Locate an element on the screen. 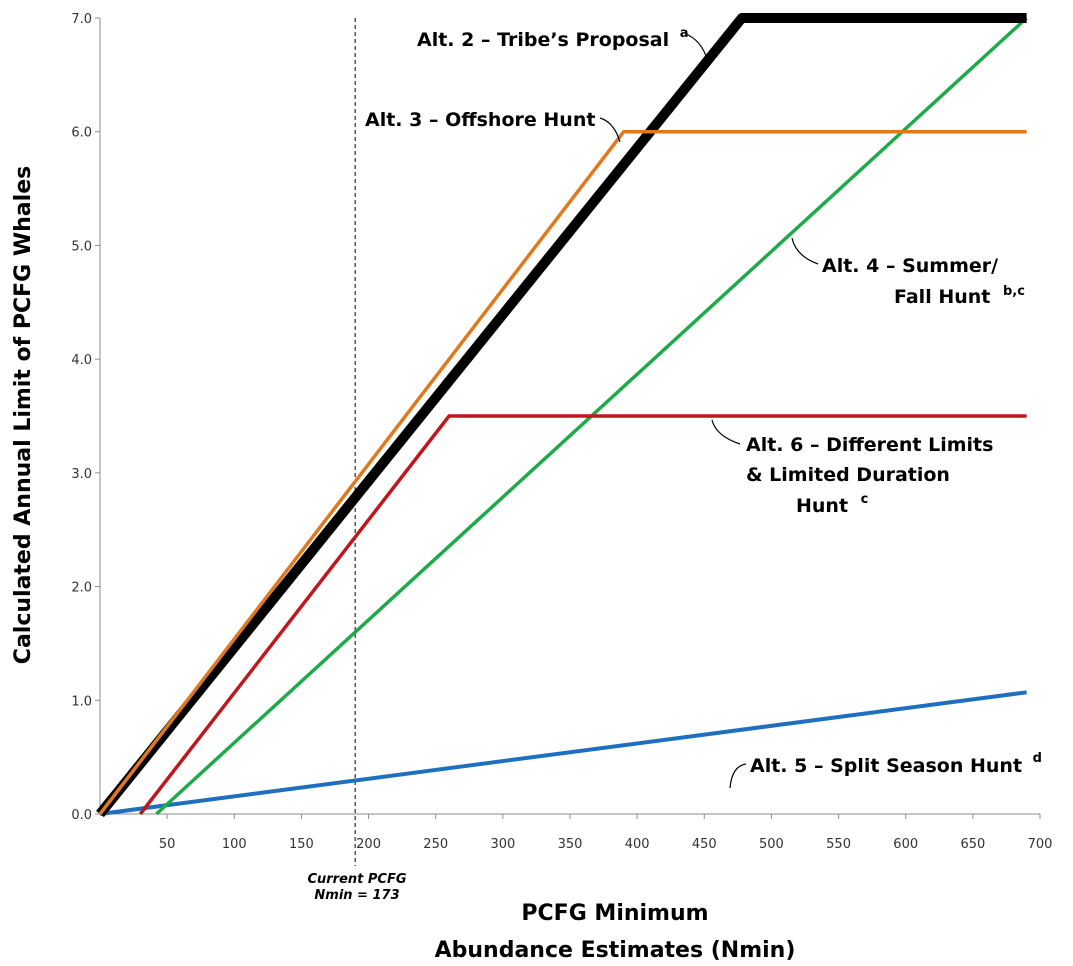 The height and width of the screenshot is (966, 1073). y-tick-label: 7.0 is located at coordinates (81, 19).